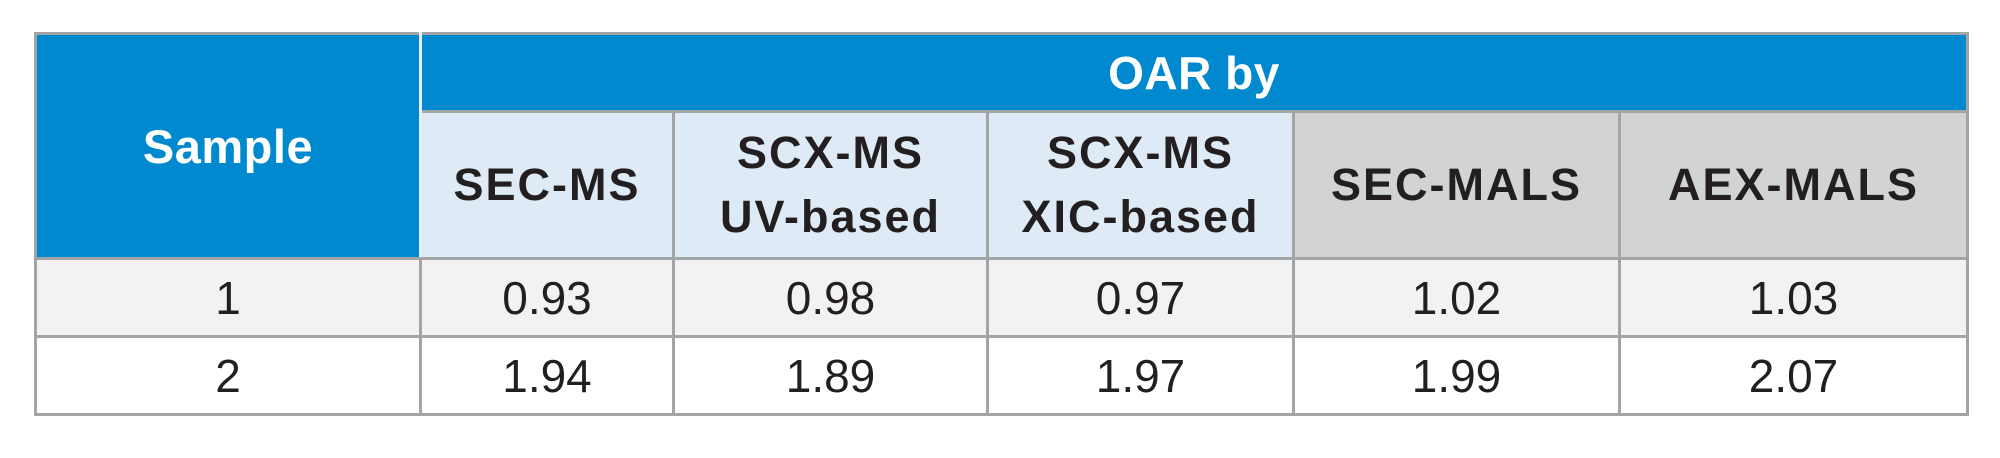 This screenshot has height=458, width=2000. Describe the element at coordinates (228, 297) in the screenshot. I see `sample-cell: 1` at that location.